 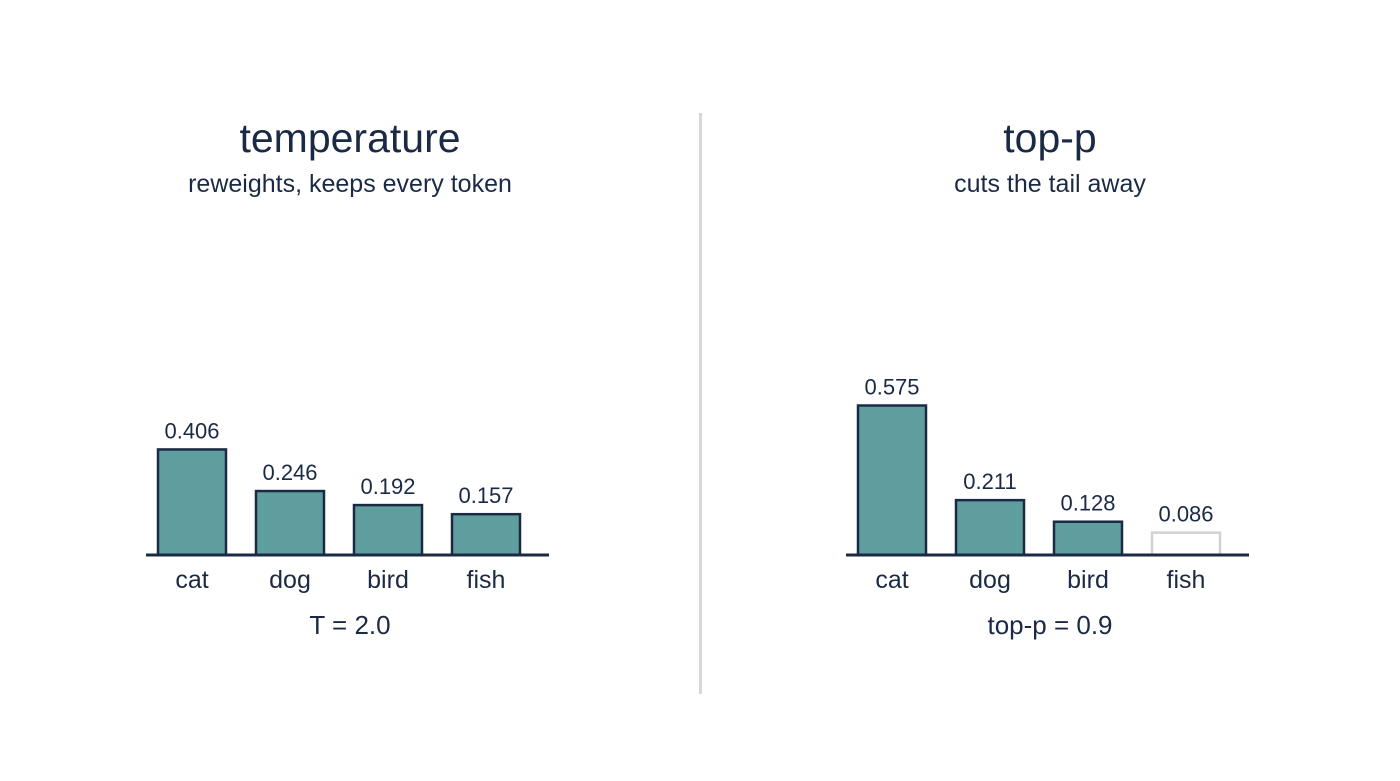 I want to click on value-label-cat: 0.406, so click(x=191, y=430).